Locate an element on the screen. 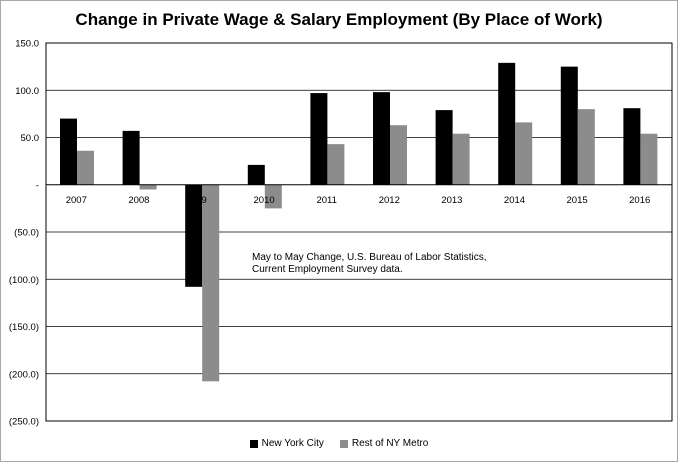 This screenshot has width=678, height=462. bar-rest-of-ny-metro-2014 is located at coordinates (524, 153).